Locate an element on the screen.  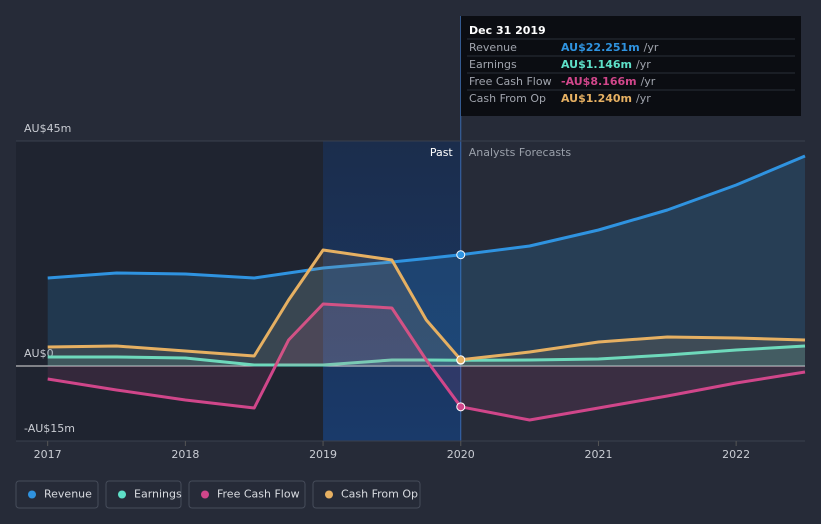
x-tick-label: 2018 is located at coordinates (185, 454).